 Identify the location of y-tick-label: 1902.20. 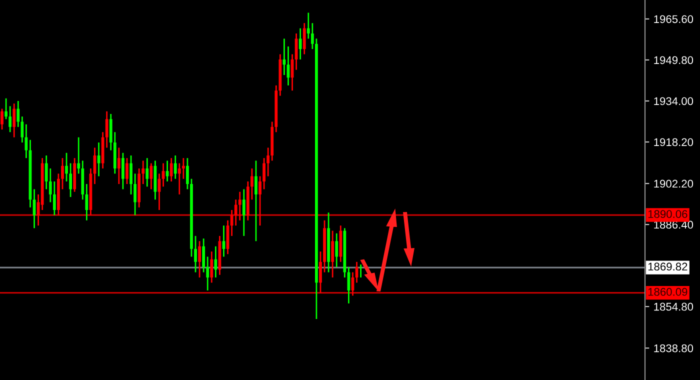
(674, 184).